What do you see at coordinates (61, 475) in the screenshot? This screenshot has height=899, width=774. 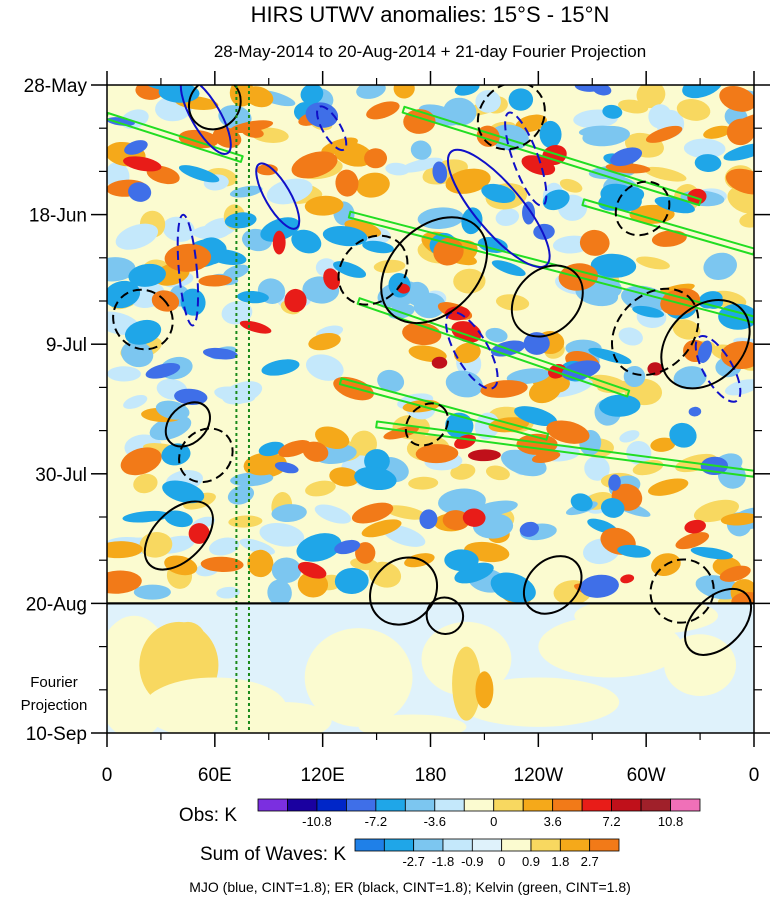 I see `y-tick-label: 30-Jul` at bounding box center [61, 475].